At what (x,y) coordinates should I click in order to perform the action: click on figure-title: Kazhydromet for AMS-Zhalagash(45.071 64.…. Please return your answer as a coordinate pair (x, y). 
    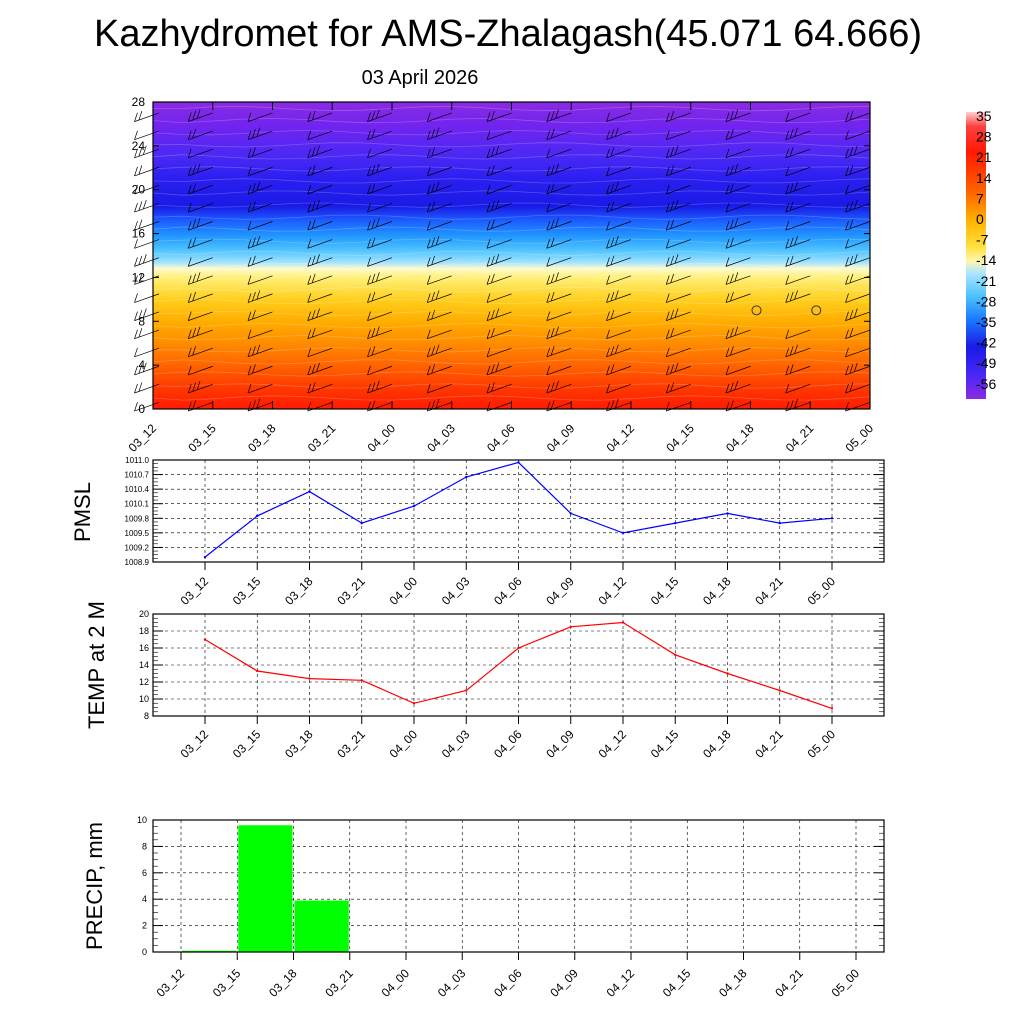
    Looking at the image, I should click on (508, 34).